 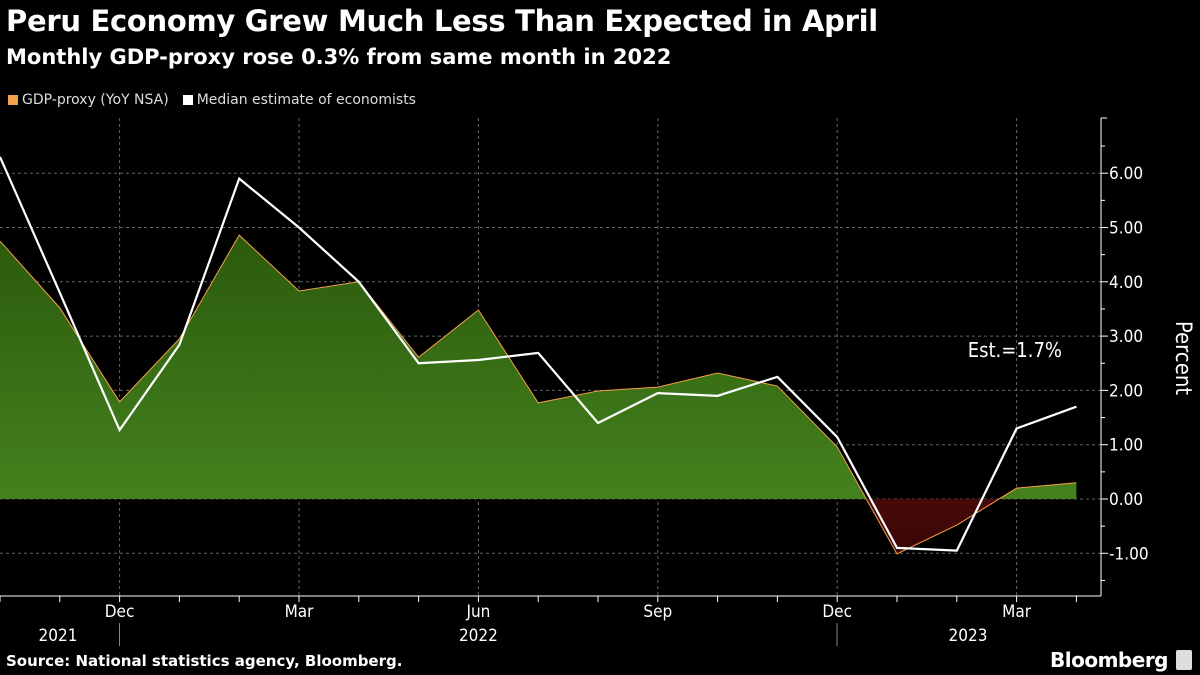 What do you see at coordinates (1126, 446) in the screenshot?
I see `y-tick-label: 1.00` at bounding box center [1126, 446].